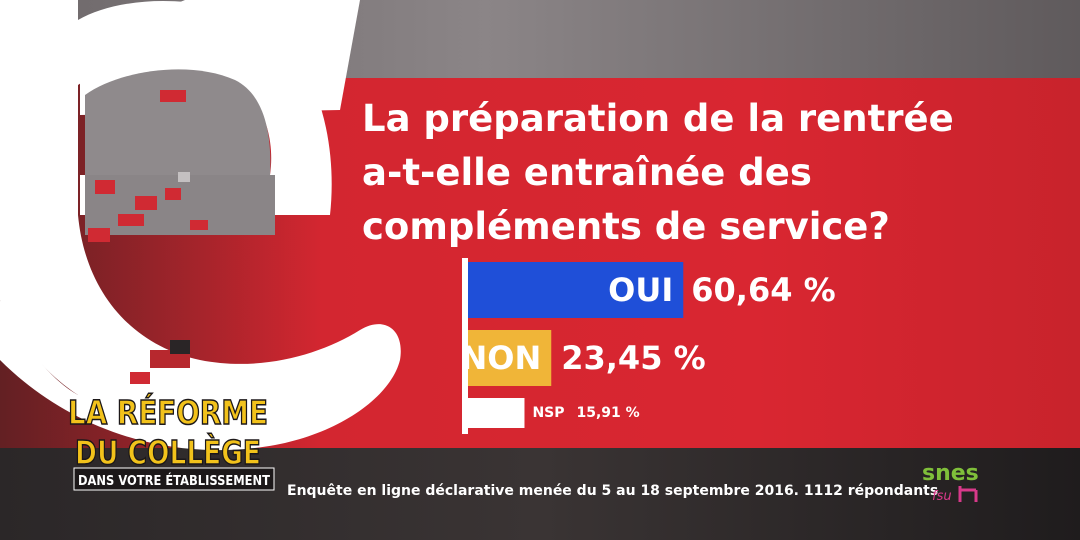 The height and width of the screenshot is (540, 1080). What do you see at coordinates (465, 346) in the screenshot?
I see `chart-axis-line` at bounding box center [465, 346].